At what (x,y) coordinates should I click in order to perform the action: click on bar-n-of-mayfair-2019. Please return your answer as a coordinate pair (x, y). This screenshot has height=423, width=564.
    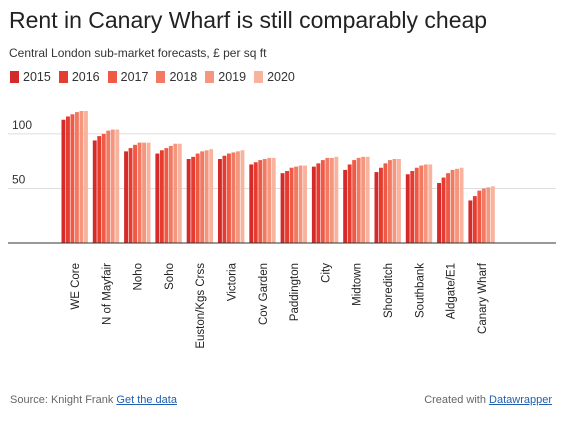
    Looking at the image, I should click on (112, 186).